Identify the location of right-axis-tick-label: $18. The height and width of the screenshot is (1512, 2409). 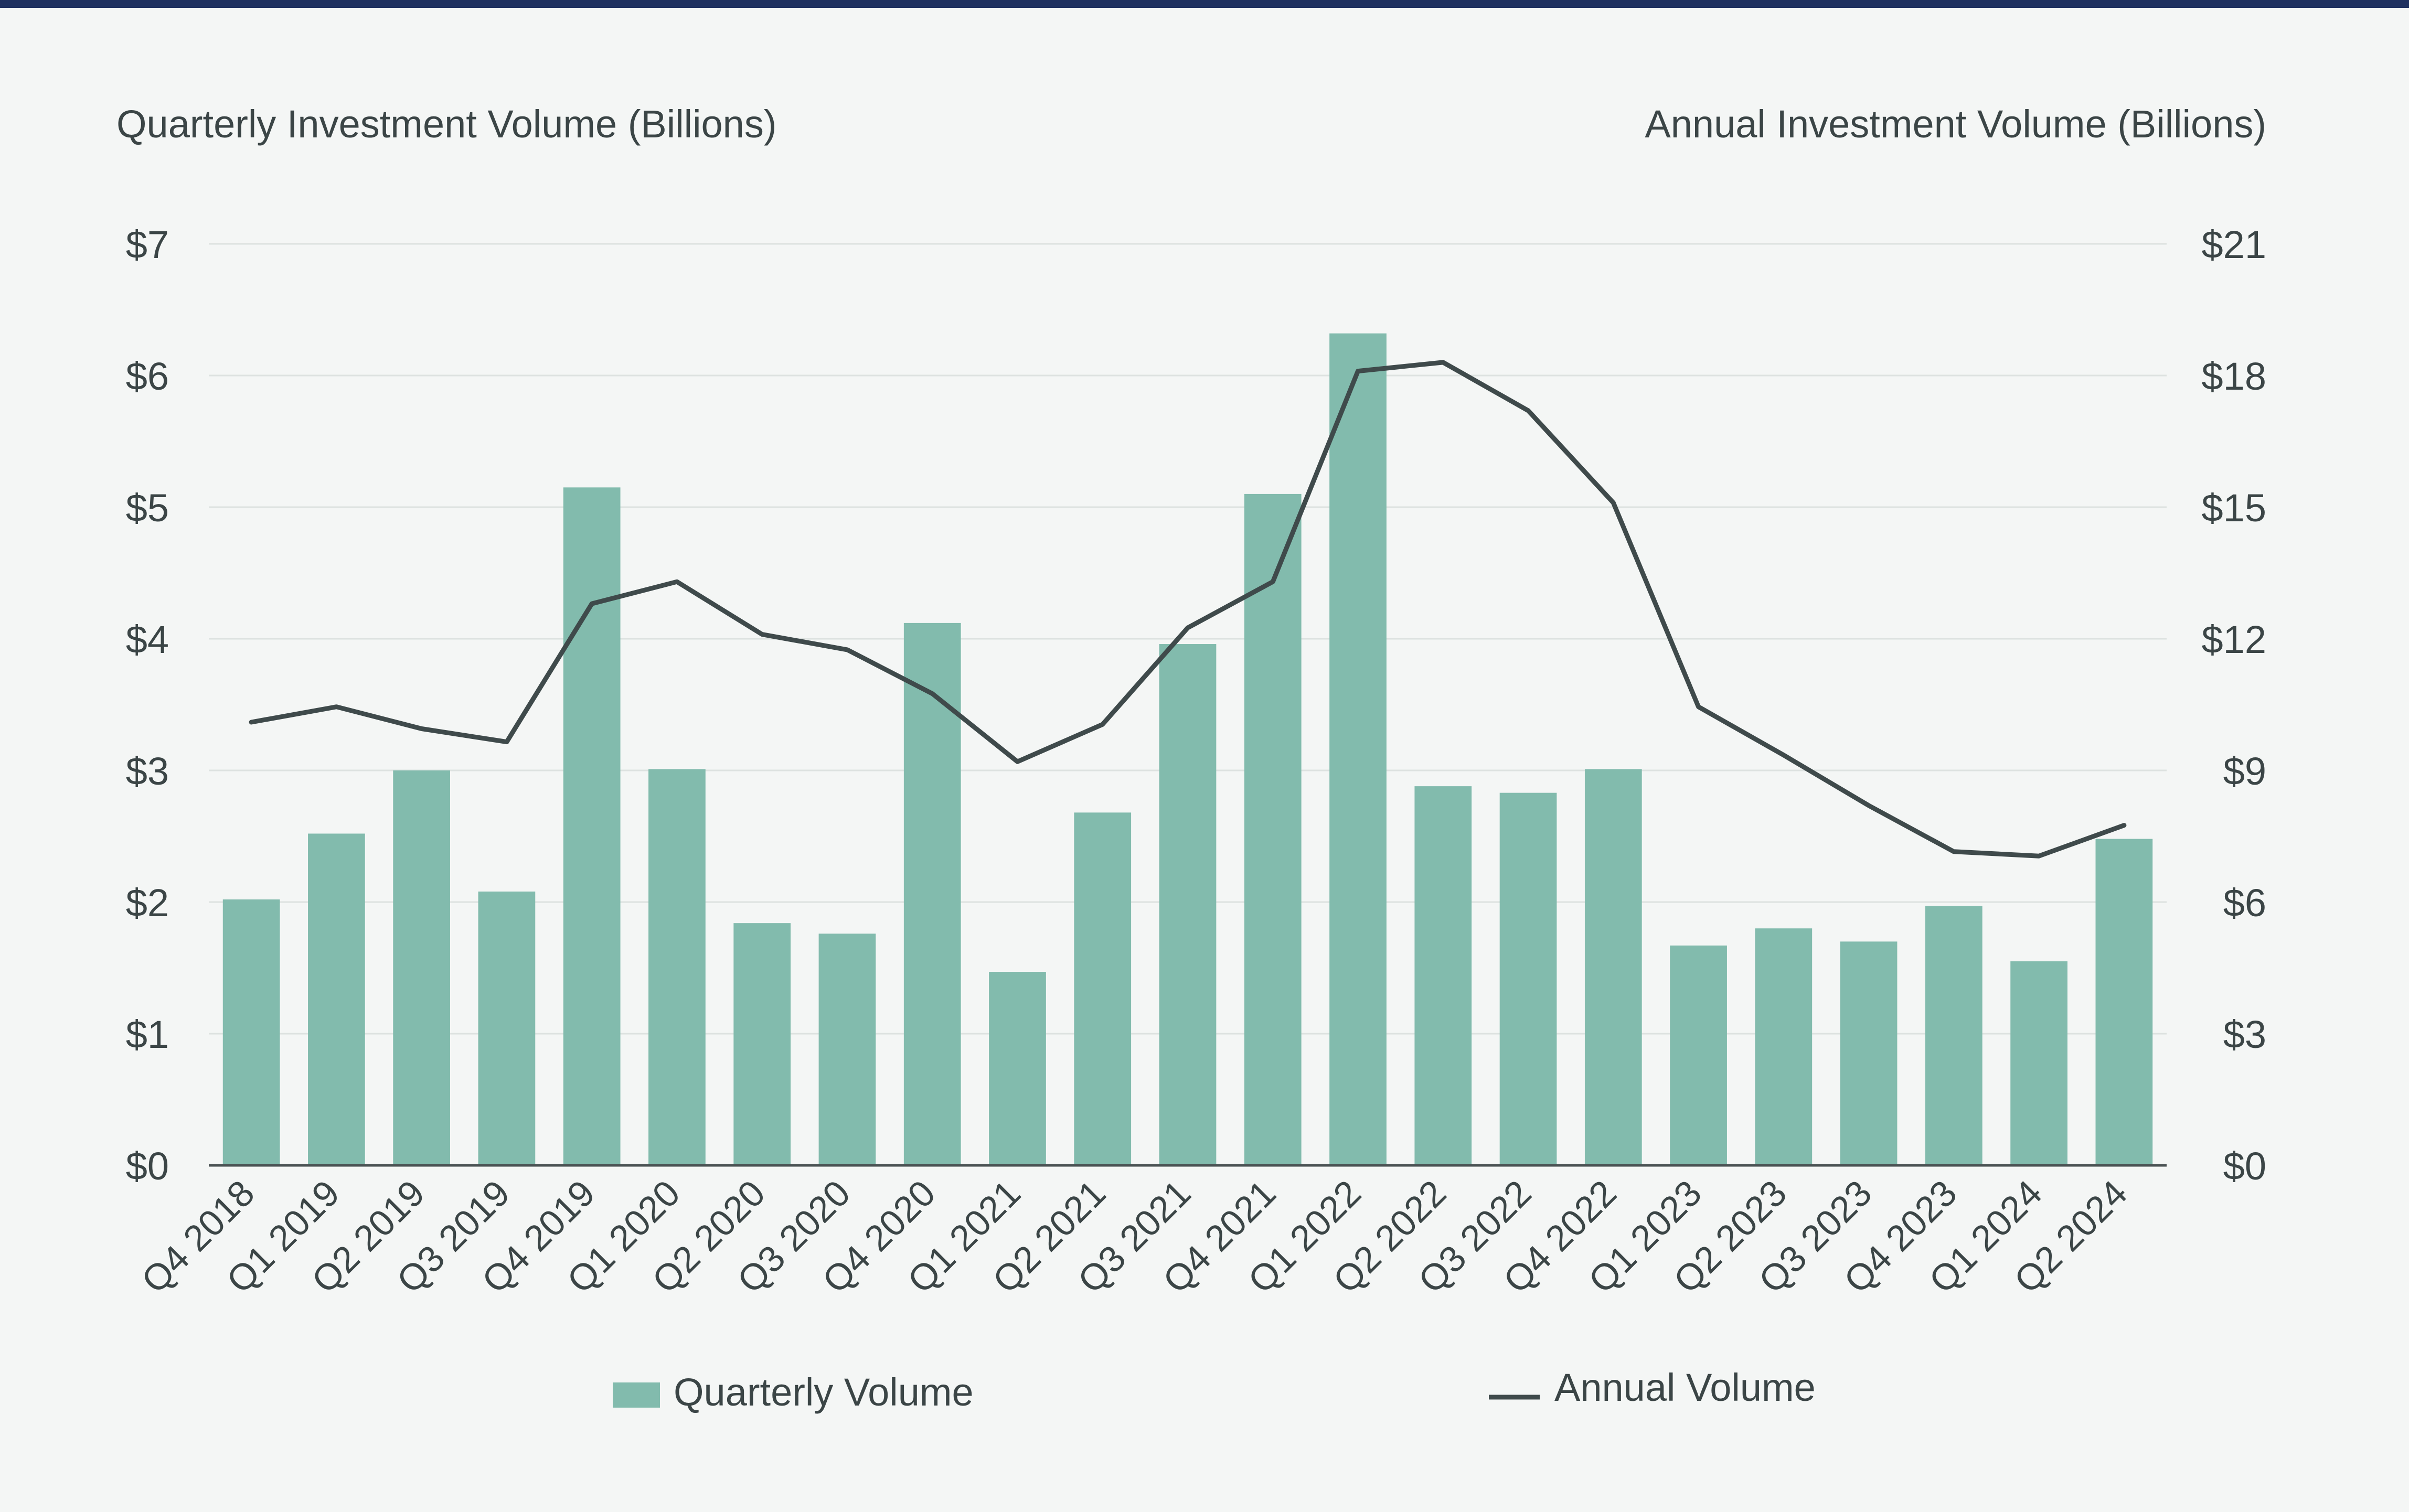
(2234, 376).